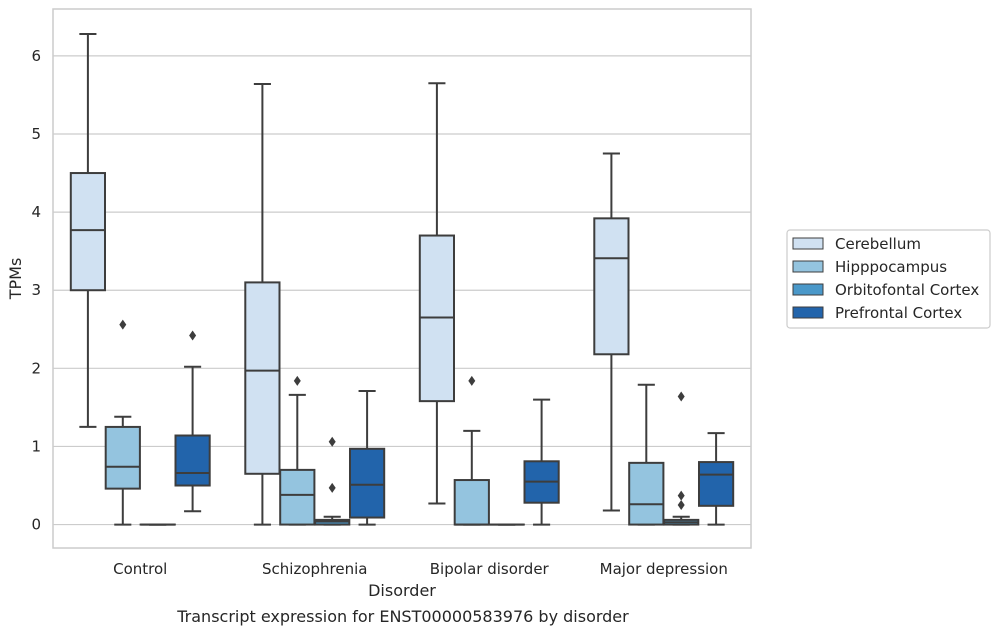  What do you see at coordinates (36, 134) in the screenshot?
I see `y-tick-label: 5` at bounding box center [36, 134].